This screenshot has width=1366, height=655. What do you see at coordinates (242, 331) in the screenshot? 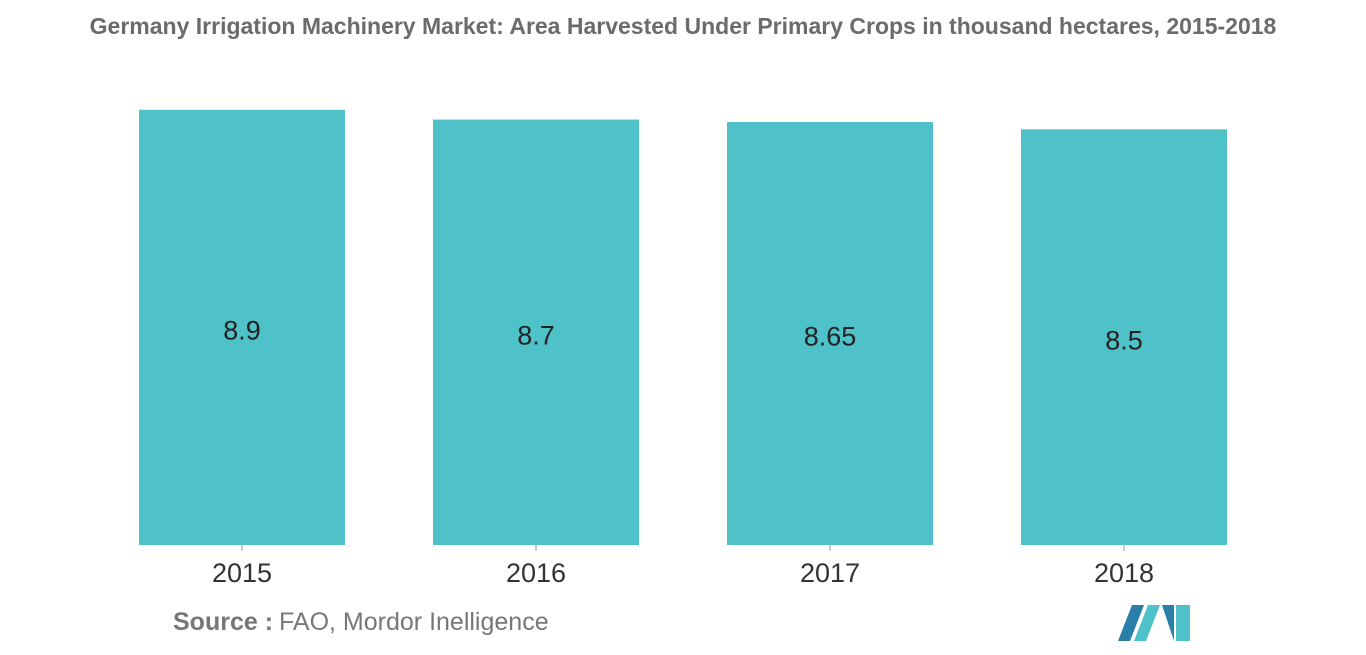
I see `value-label: 8.9` at bounding box center [242, 331].